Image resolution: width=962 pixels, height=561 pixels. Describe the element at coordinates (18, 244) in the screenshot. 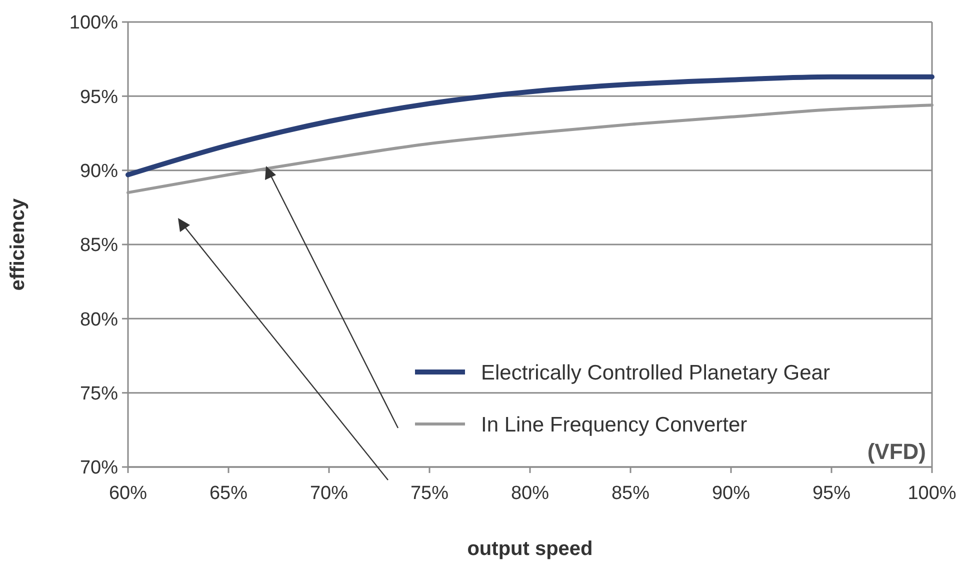

I see `y-axis-title: efficiency` at that location.